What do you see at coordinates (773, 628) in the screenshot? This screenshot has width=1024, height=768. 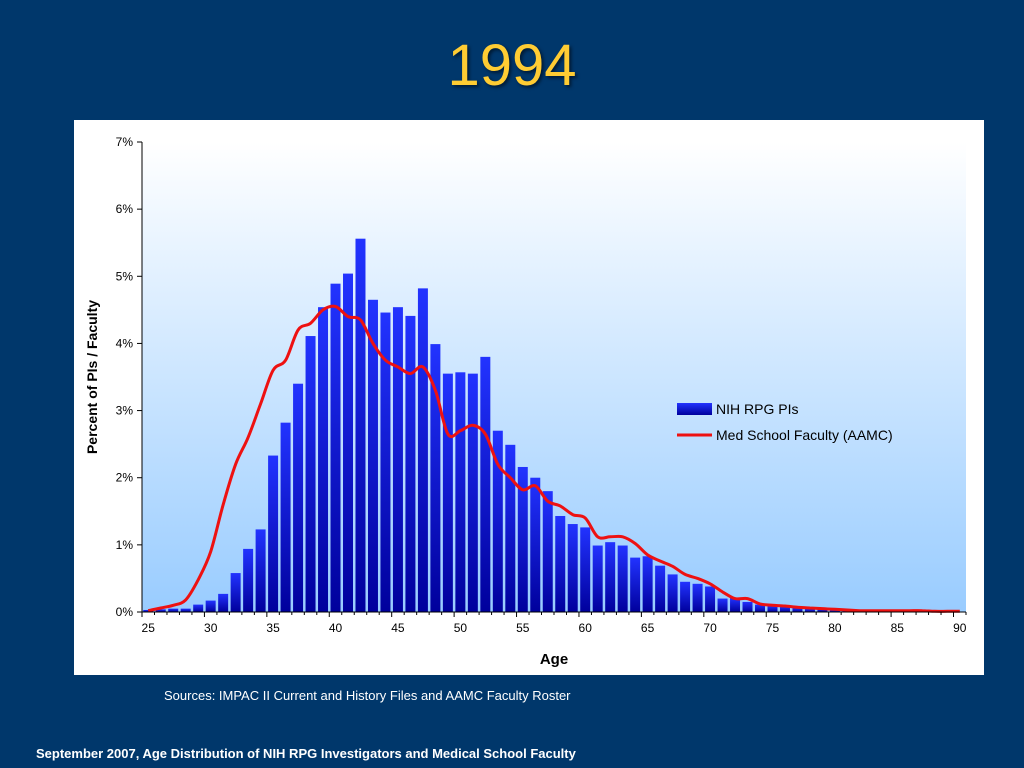 I see `x-tick-label: 75` at bounding box center [773, 628].